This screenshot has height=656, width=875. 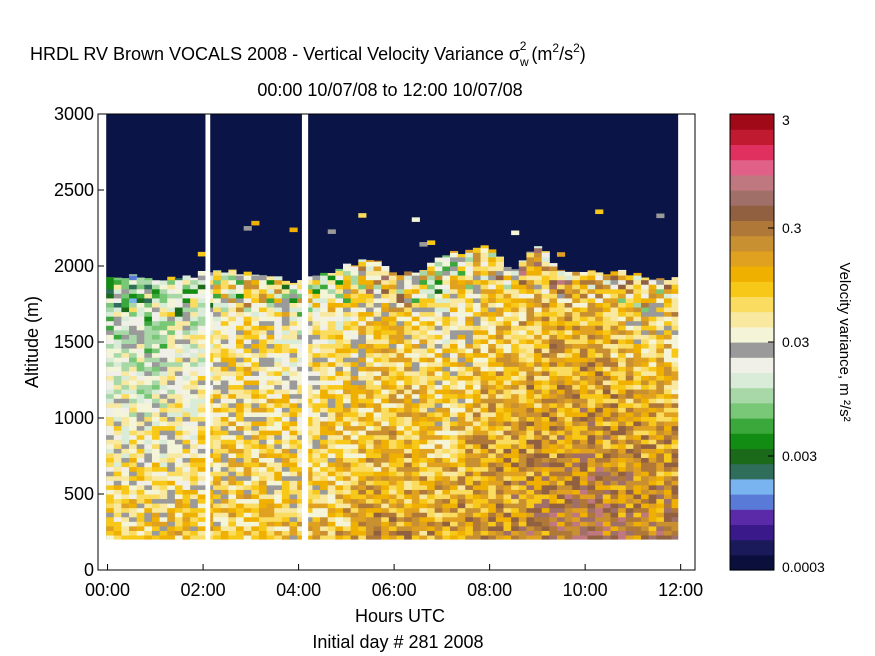 I want to click on y-tick-label: 3000, so click(x=74, y=114).